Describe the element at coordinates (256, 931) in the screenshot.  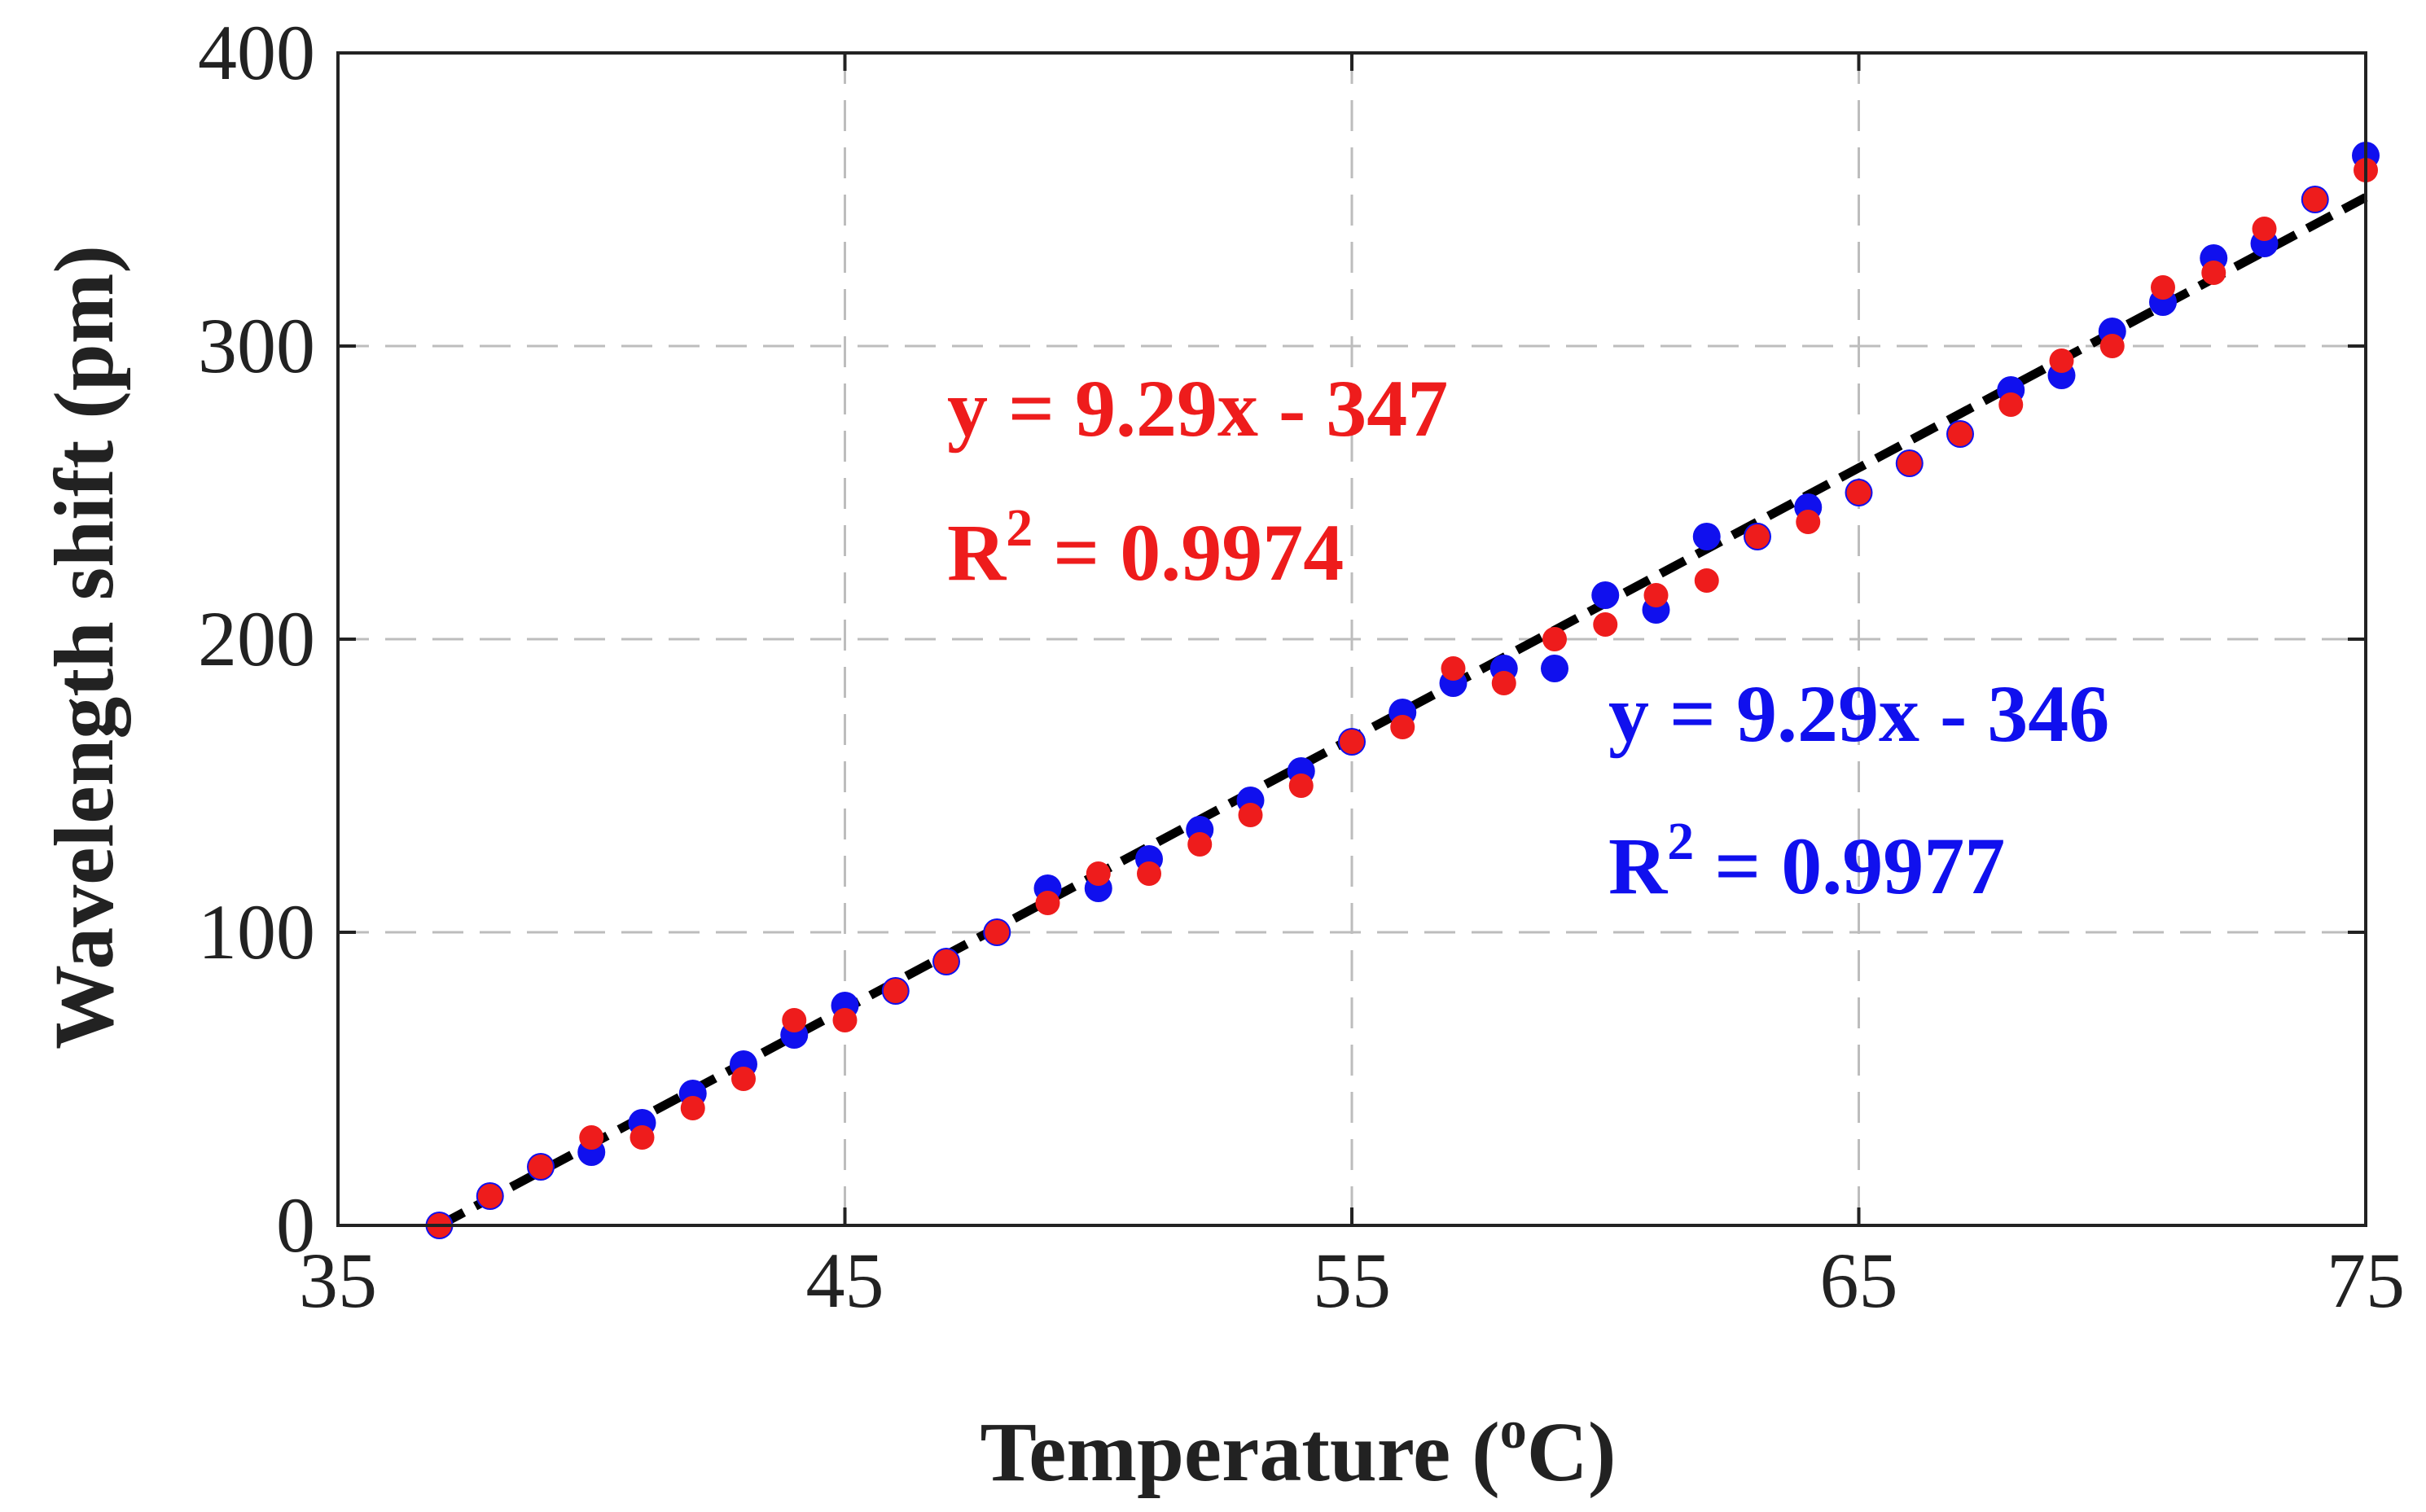
I see `y-tick-label: 100` at that location.